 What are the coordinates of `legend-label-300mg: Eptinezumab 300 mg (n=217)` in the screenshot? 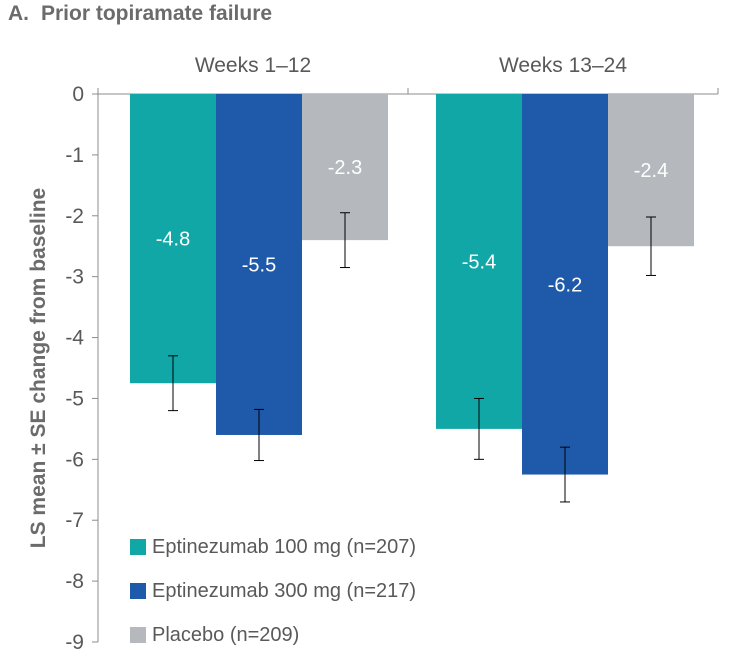 It's located at (284, 590).